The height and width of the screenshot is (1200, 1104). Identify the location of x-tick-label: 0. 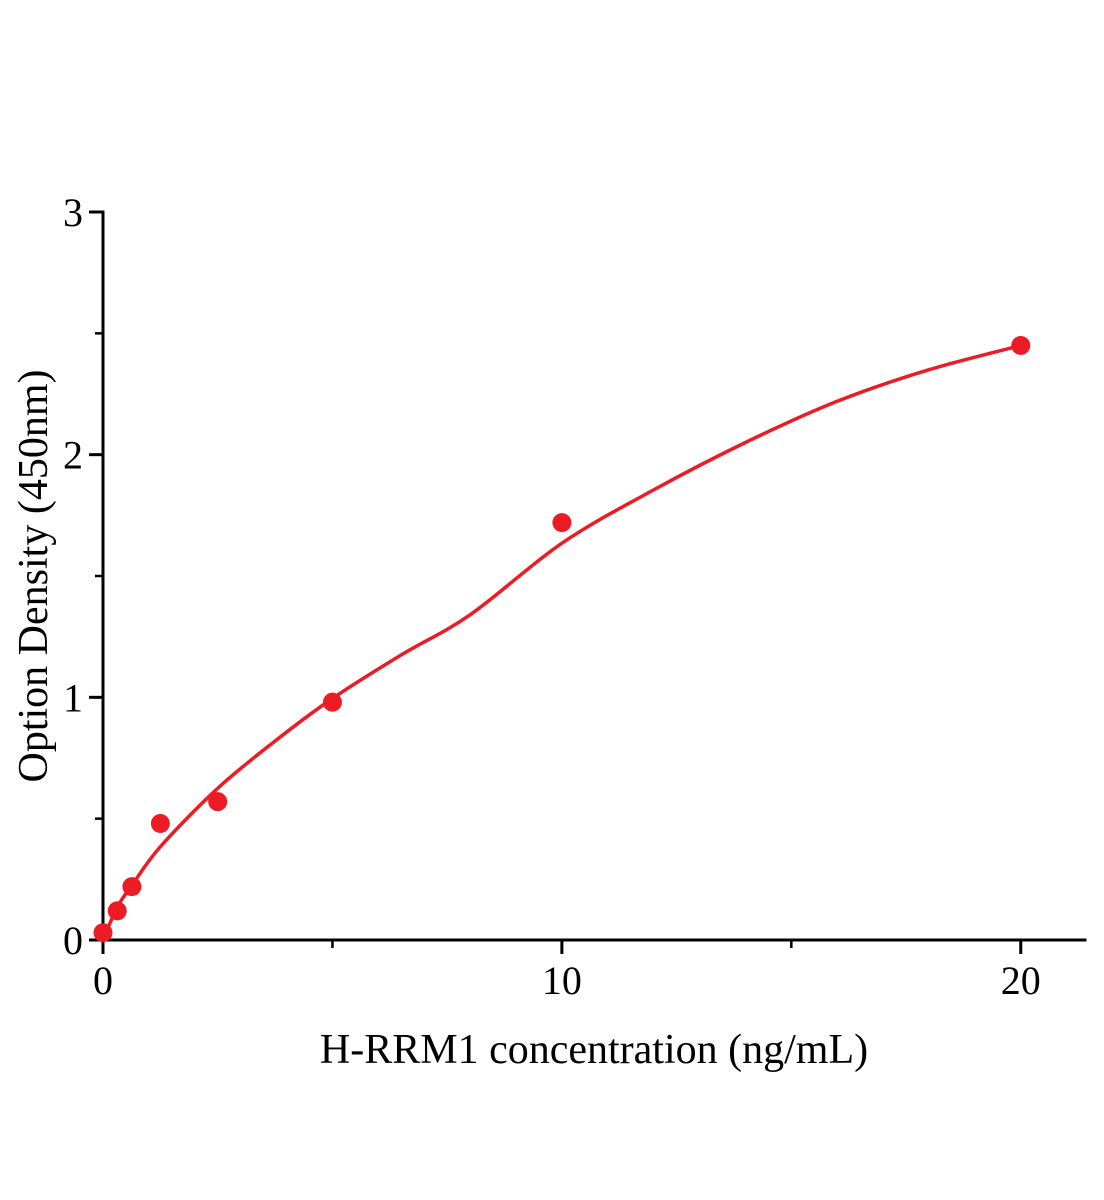
(103, 980).